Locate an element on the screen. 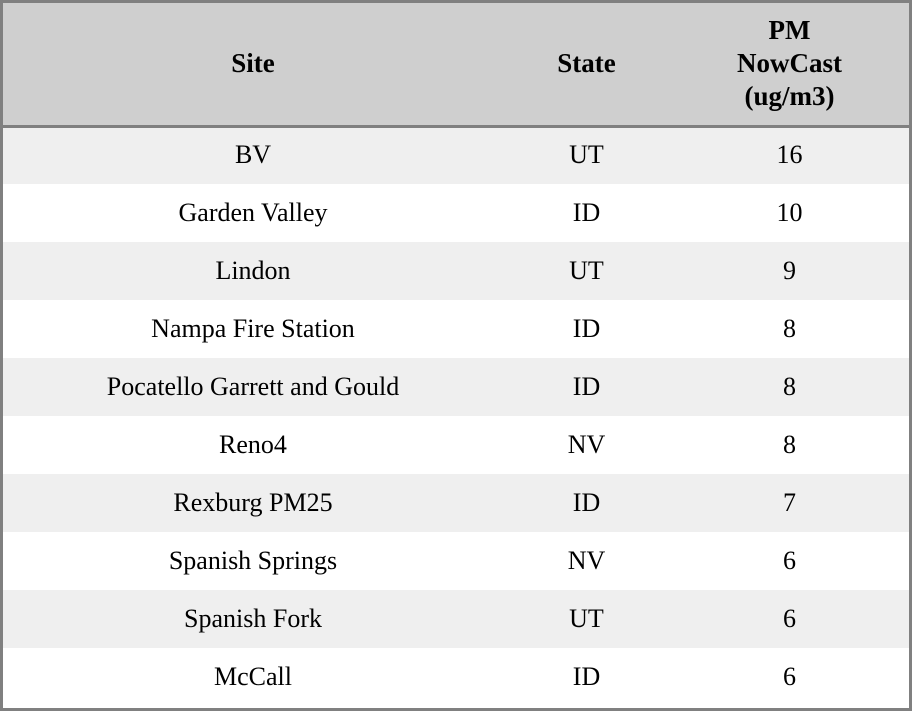 The image size is (912, 711). table-row: McCall ID 6 is located at coordinates (456, 677).